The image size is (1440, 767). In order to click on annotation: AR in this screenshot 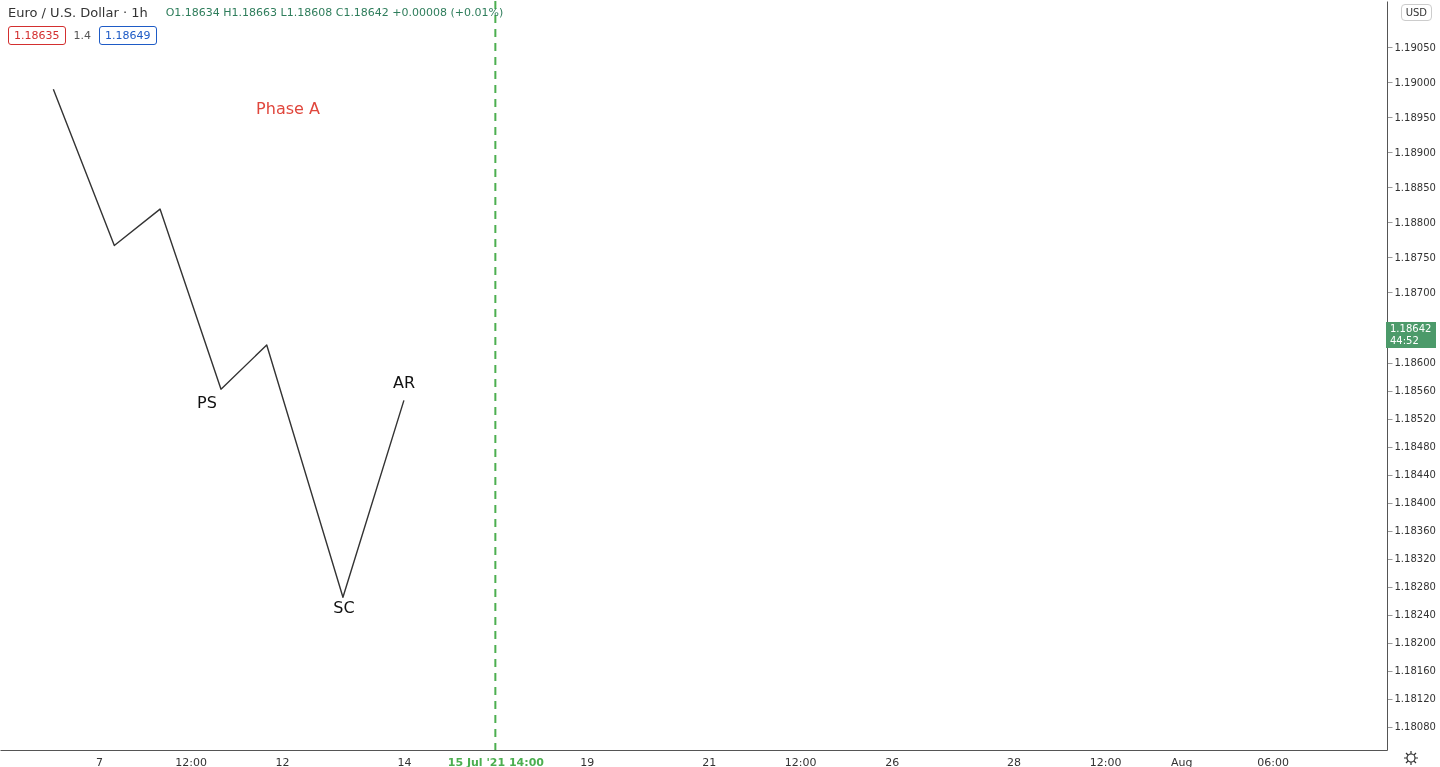, I will do `click(404, 382)`.